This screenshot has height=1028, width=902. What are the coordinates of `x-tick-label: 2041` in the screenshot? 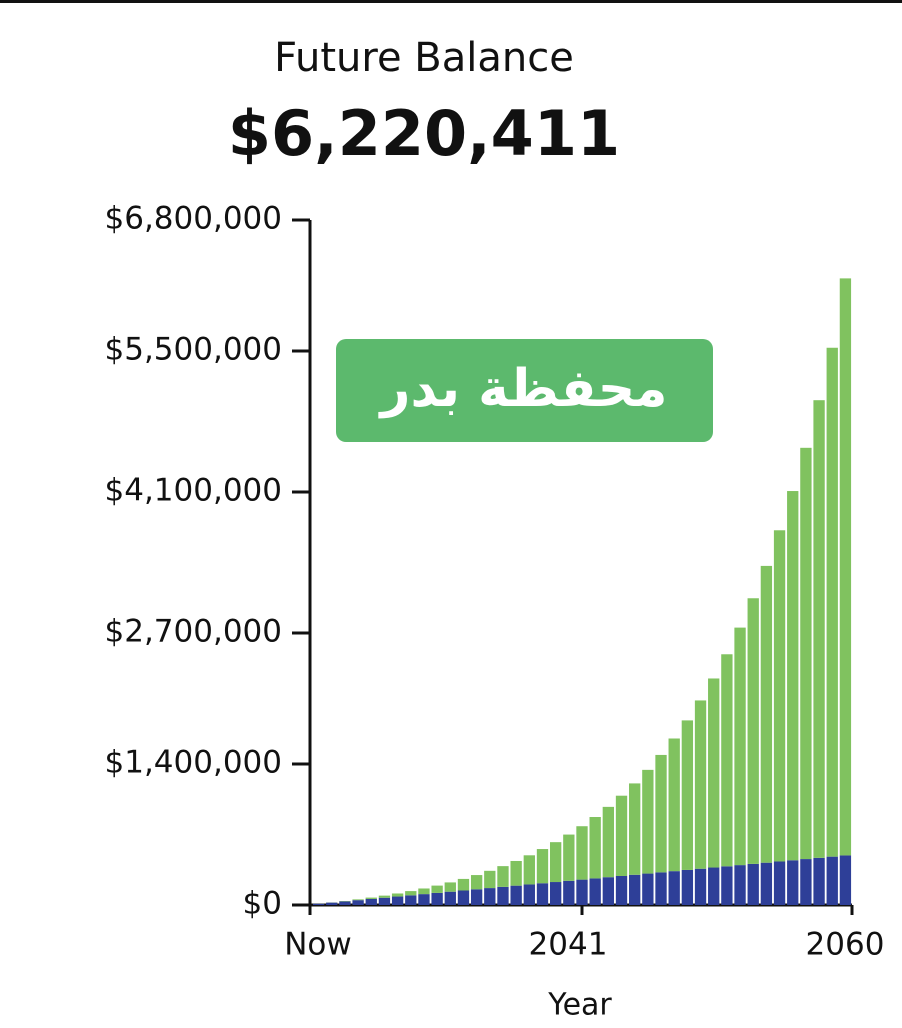 It's located at (568, 945).